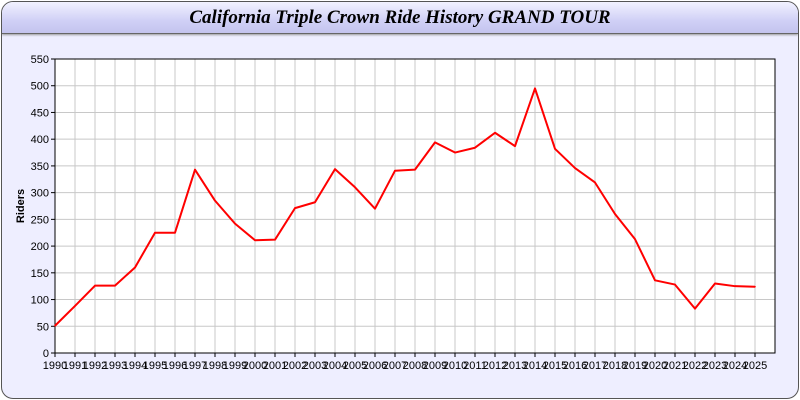 The width and height of the screenshot is (800, 400). Describe the element at coordinates (335, 366) in the screenshot. I see `x-tick-label: 2004` at that location.